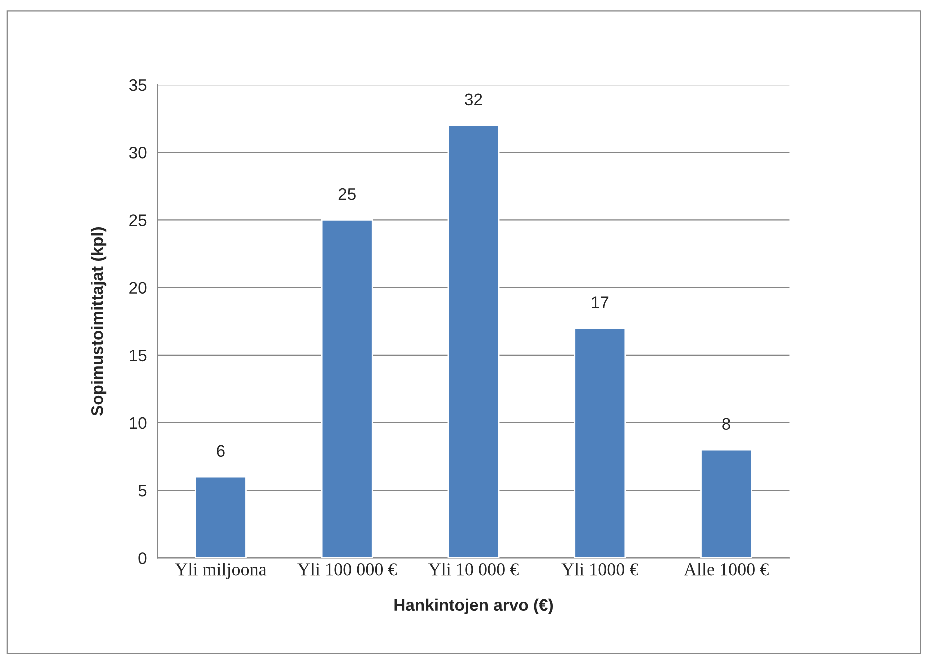 The image size is (928, 659). I want to click on y-tick-label: 20, so click(138, 288).